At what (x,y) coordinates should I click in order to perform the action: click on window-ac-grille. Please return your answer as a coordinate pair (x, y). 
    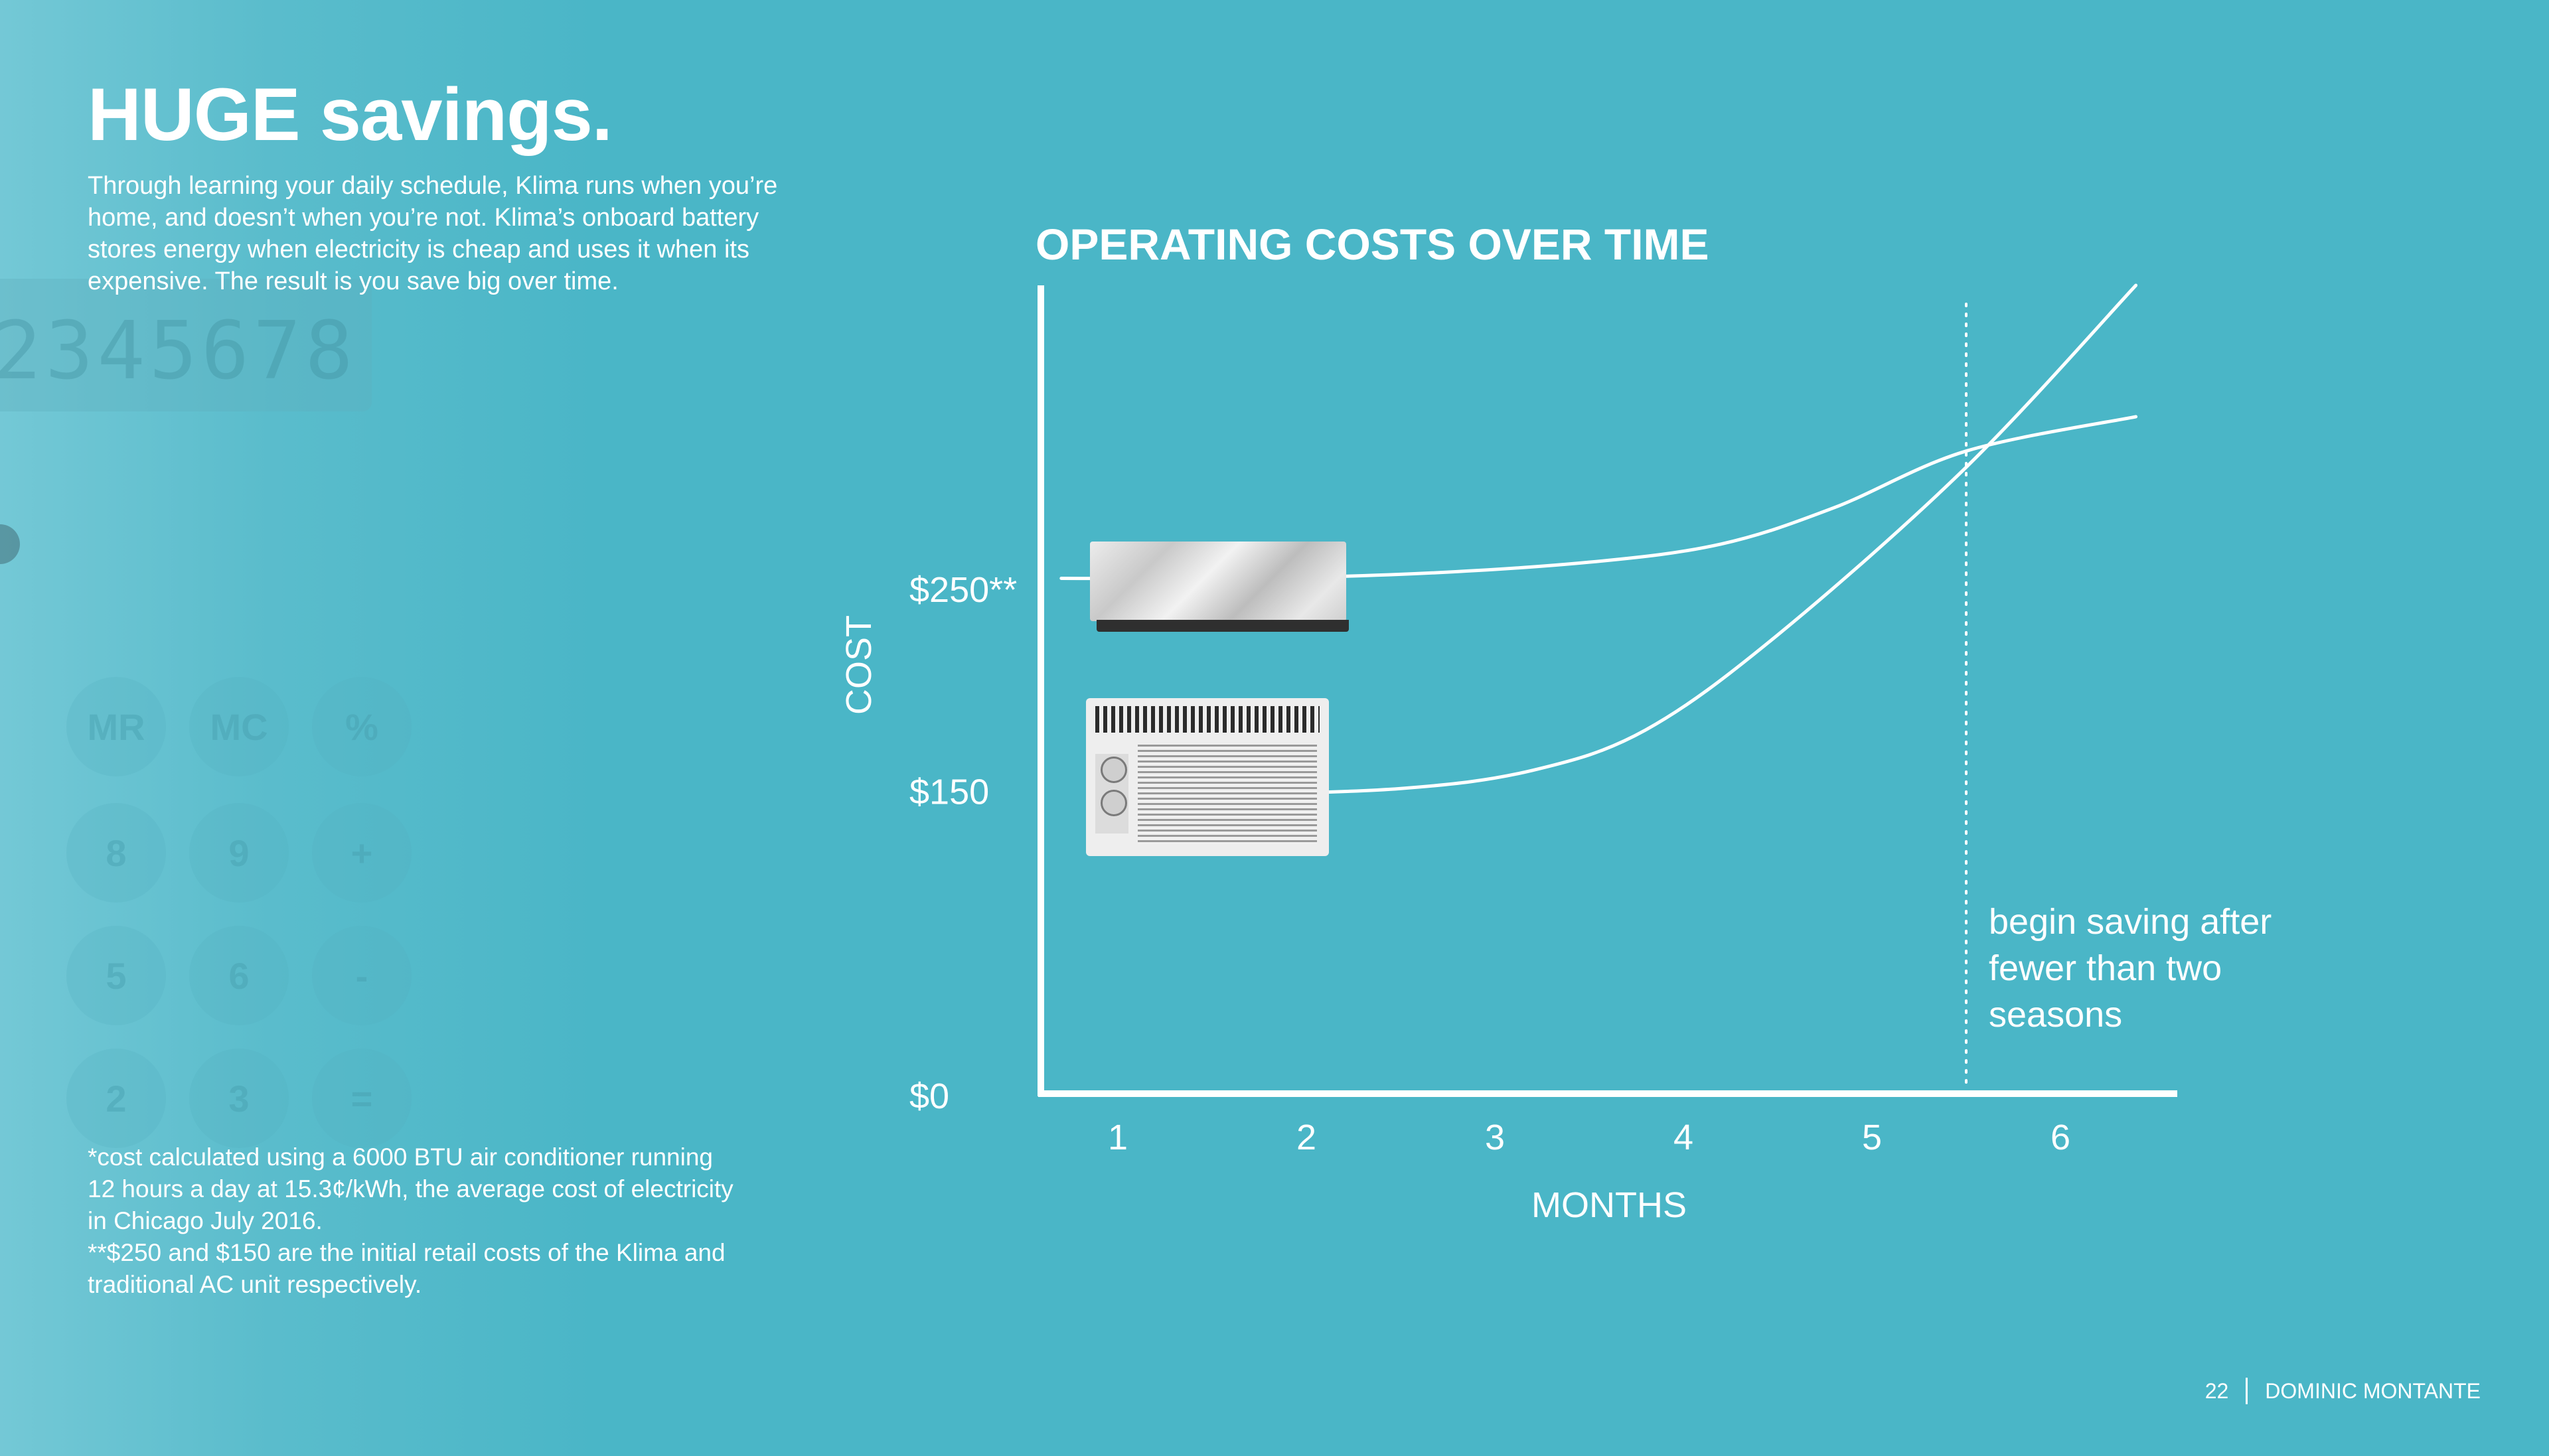
    Looking at the image, I should click on (1227, 794).